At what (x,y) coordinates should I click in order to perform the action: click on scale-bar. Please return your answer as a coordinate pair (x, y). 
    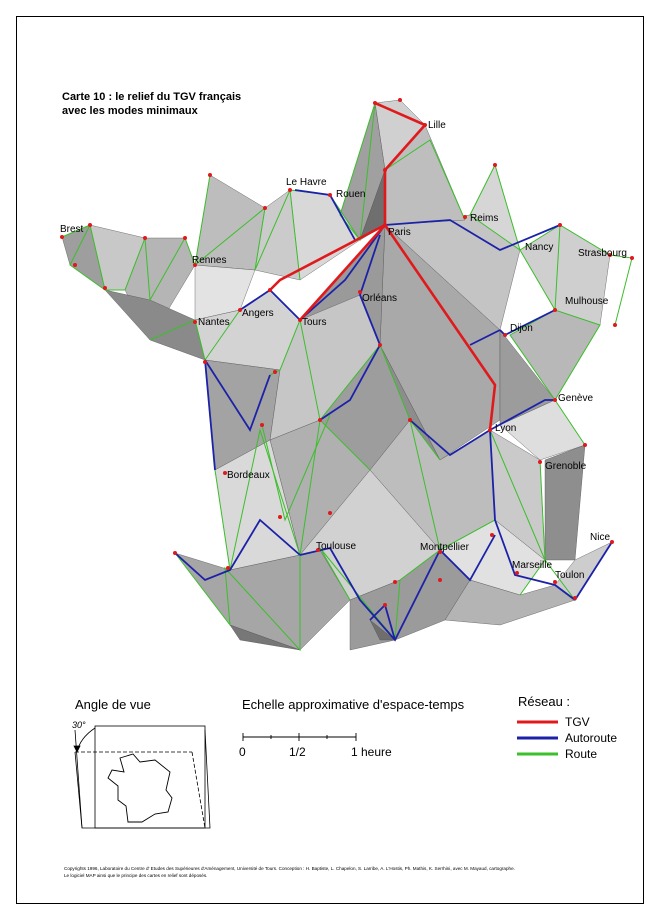
    Looking at the image, I should click on (299, 737).